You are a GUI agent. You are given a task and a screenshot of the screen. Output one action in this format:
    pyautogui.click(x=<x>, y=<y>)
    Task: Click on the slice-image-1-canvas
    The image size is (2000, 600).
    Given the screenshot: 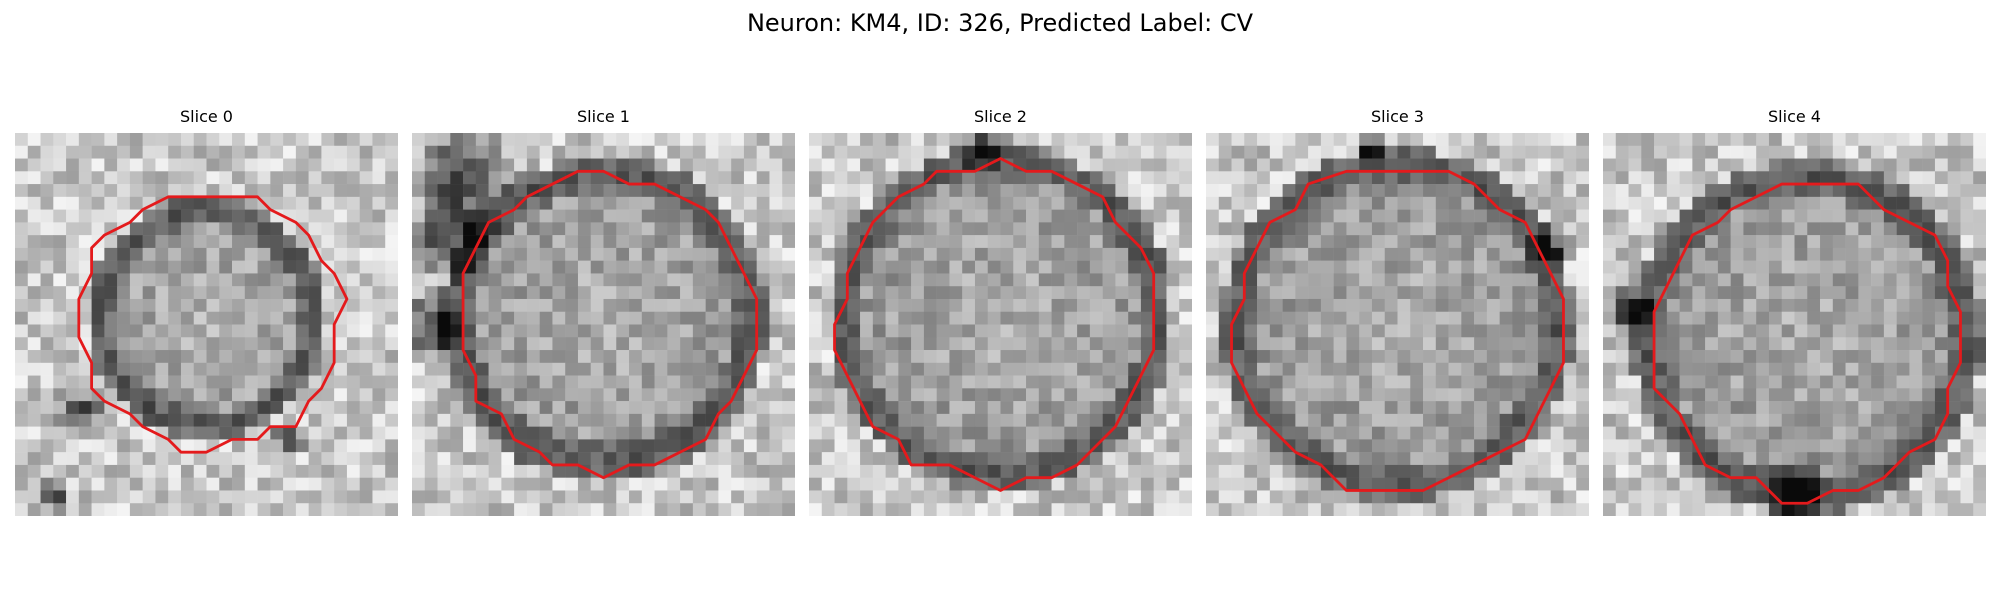 What is the action you would take?
    pyautogui.click(x=603, y=324)
    